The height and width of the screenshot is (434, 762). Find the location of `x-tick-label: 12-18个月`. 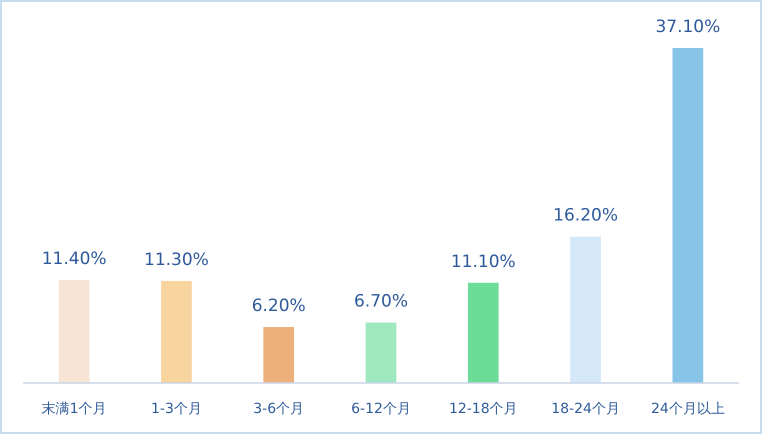

x-tick-label: 12-18个月 is located at coordinates (483, 409).